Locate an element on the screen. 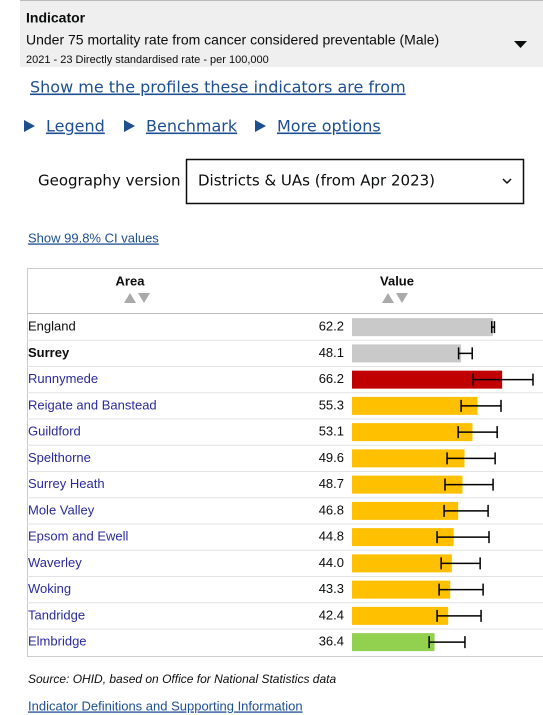 The image size is (543, 715). geography-selected: Districts & UAs (from Apr 2023) is located at coordinates (316, 181).